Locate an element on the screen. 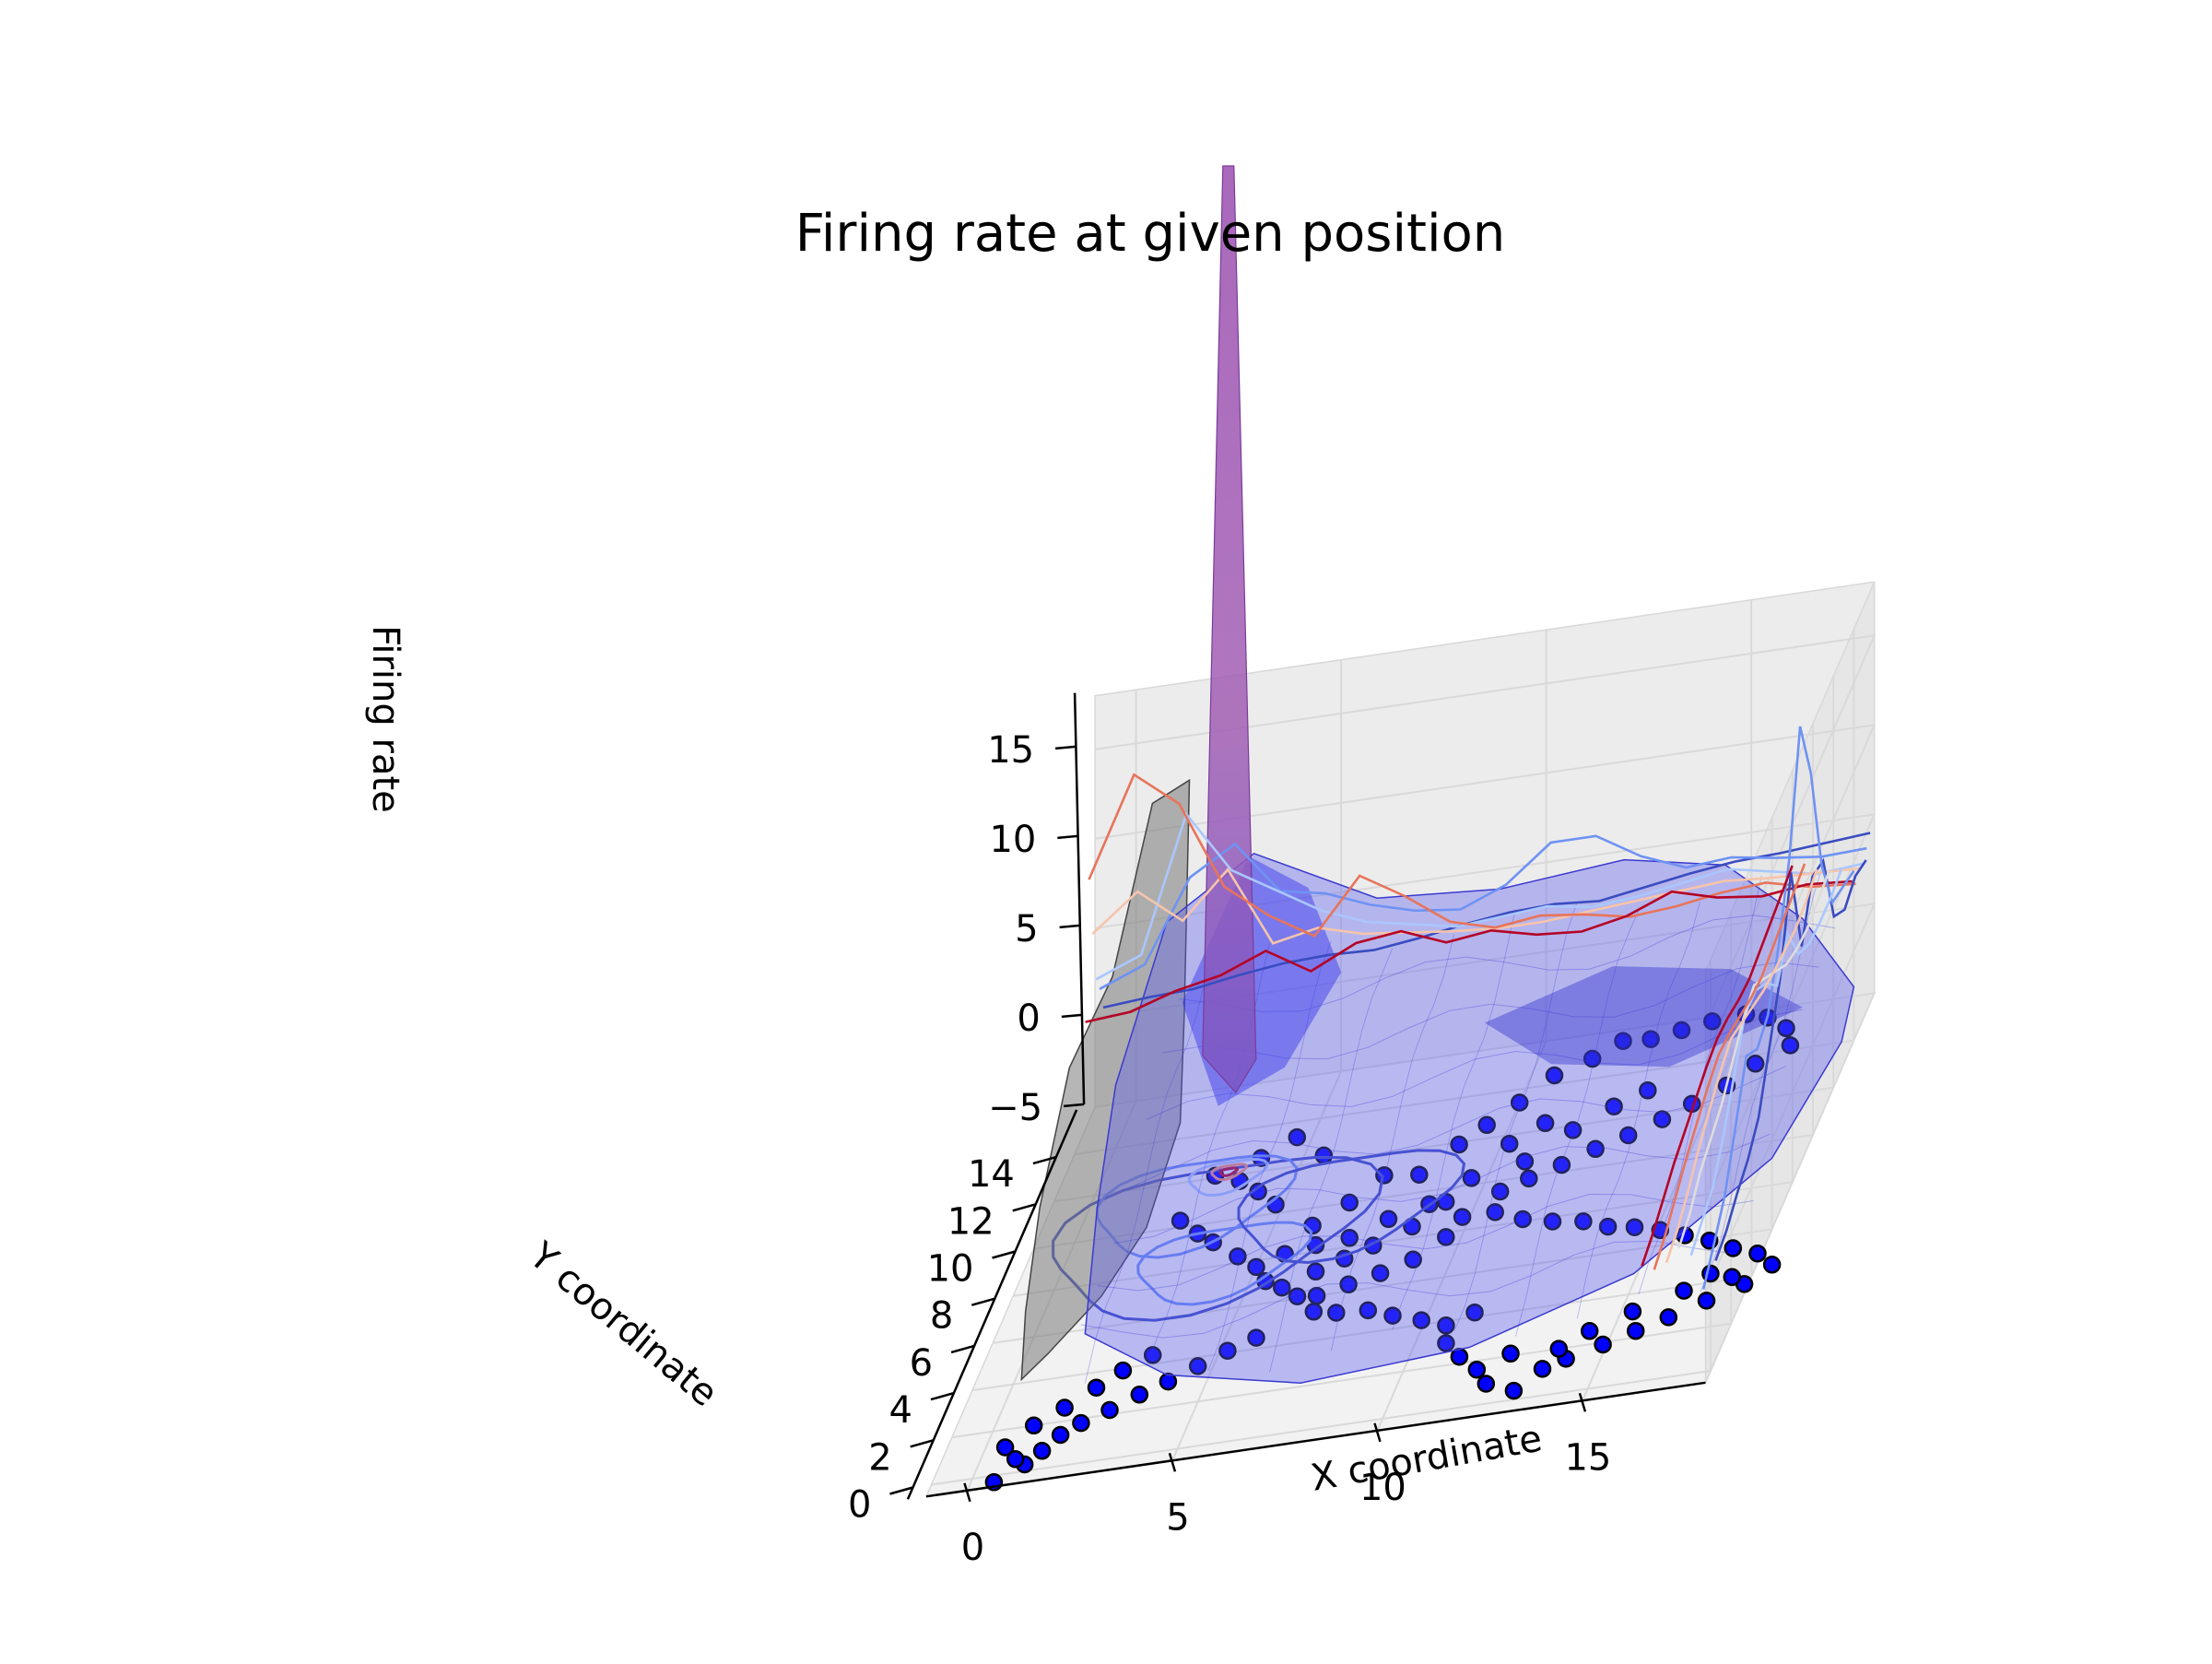  data-points is located at coordinates (1392, 1248).